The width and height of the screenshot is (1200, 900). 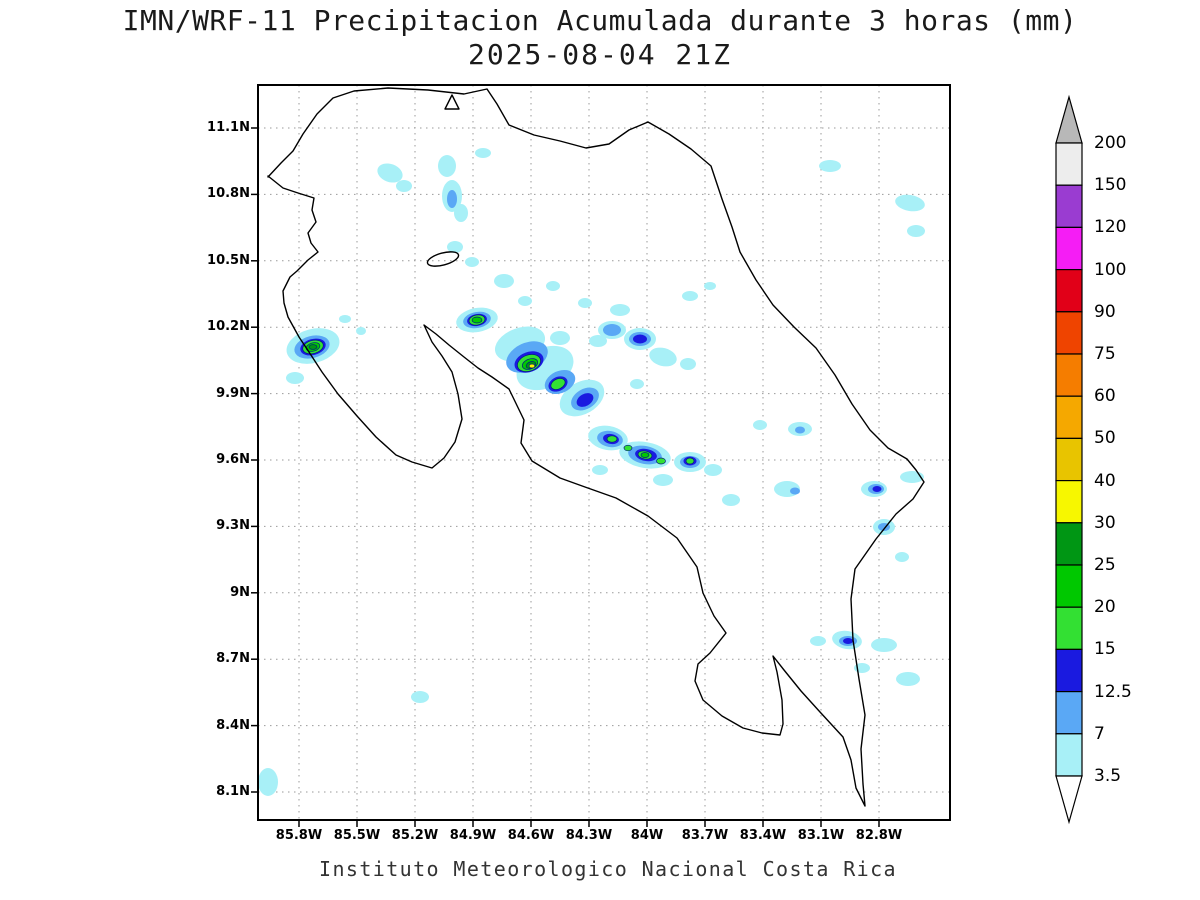 I want to click on lon-tick-label: 82.8W, so click(x=879, y=835).